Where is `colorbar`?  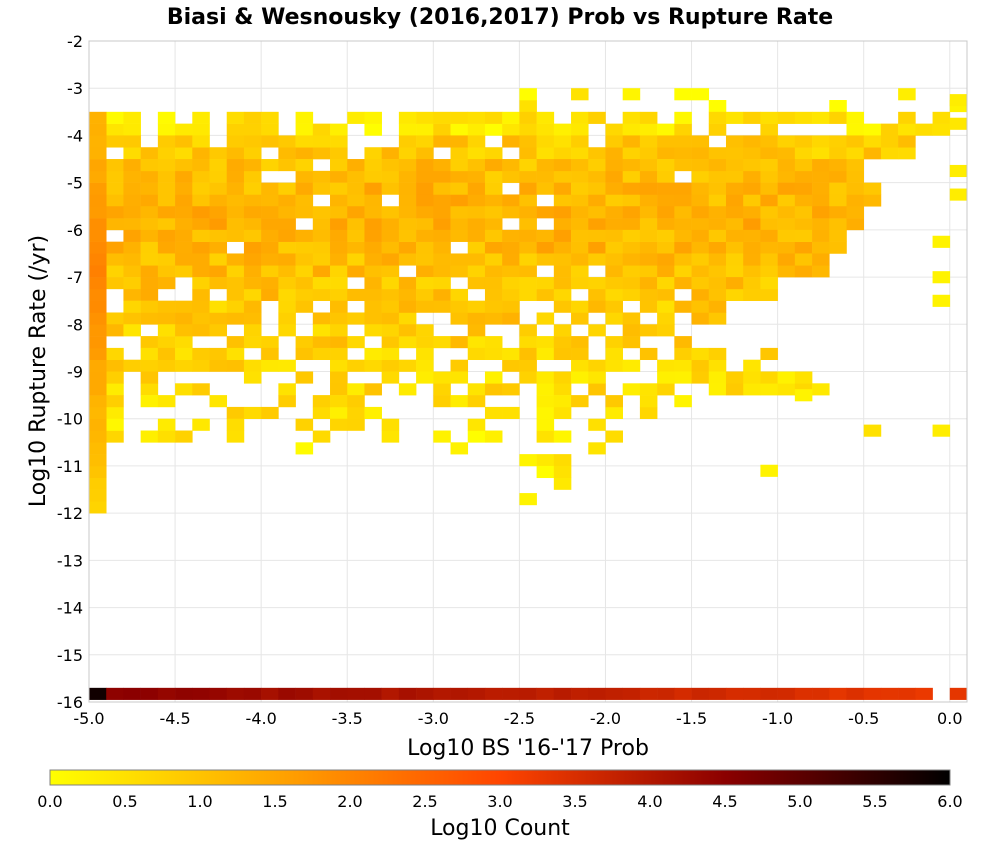
colorbar is located at coordinates (500, 777).